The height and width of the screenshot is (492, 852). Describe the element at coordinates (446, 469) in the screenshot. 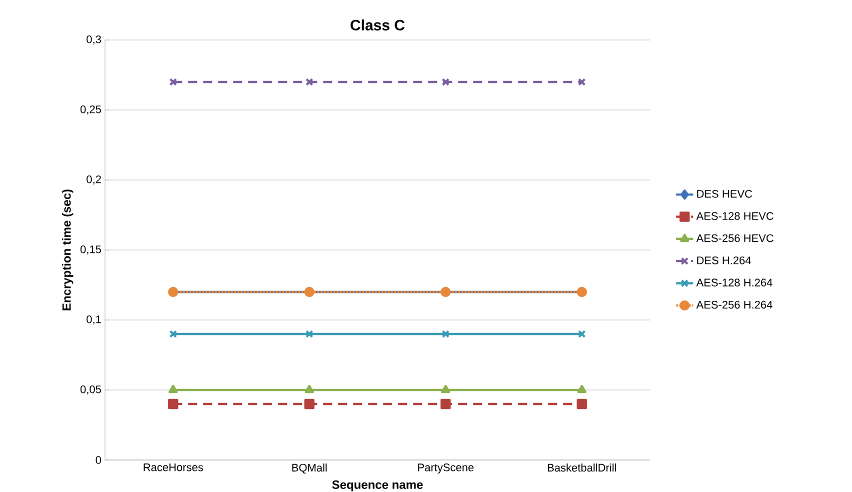

I see `x-tick-label: PartyScene` at that location.